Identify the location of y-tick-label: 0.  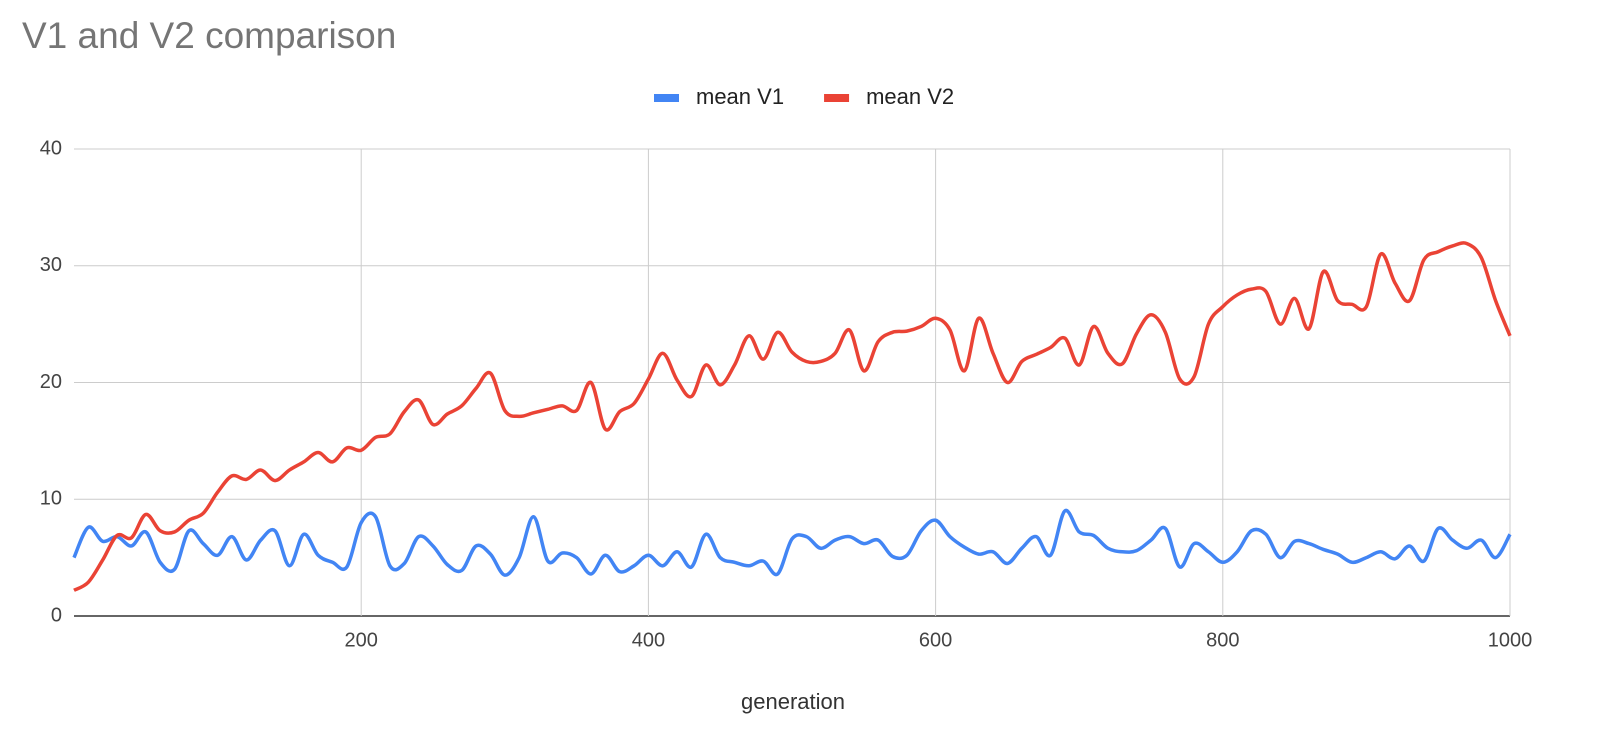
(56, 615).